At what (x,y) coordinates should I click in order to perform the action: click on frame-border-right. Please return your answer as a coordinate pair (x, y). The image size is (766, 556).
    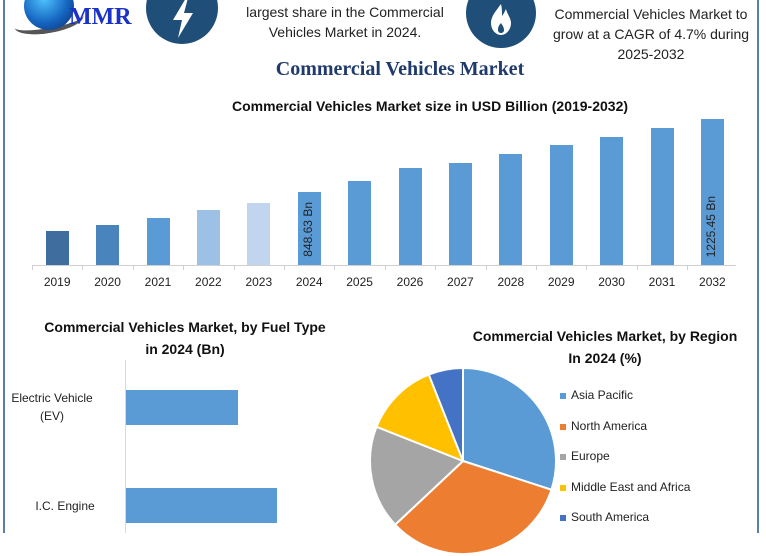
    Looking at the image, I should click on (758, 266).